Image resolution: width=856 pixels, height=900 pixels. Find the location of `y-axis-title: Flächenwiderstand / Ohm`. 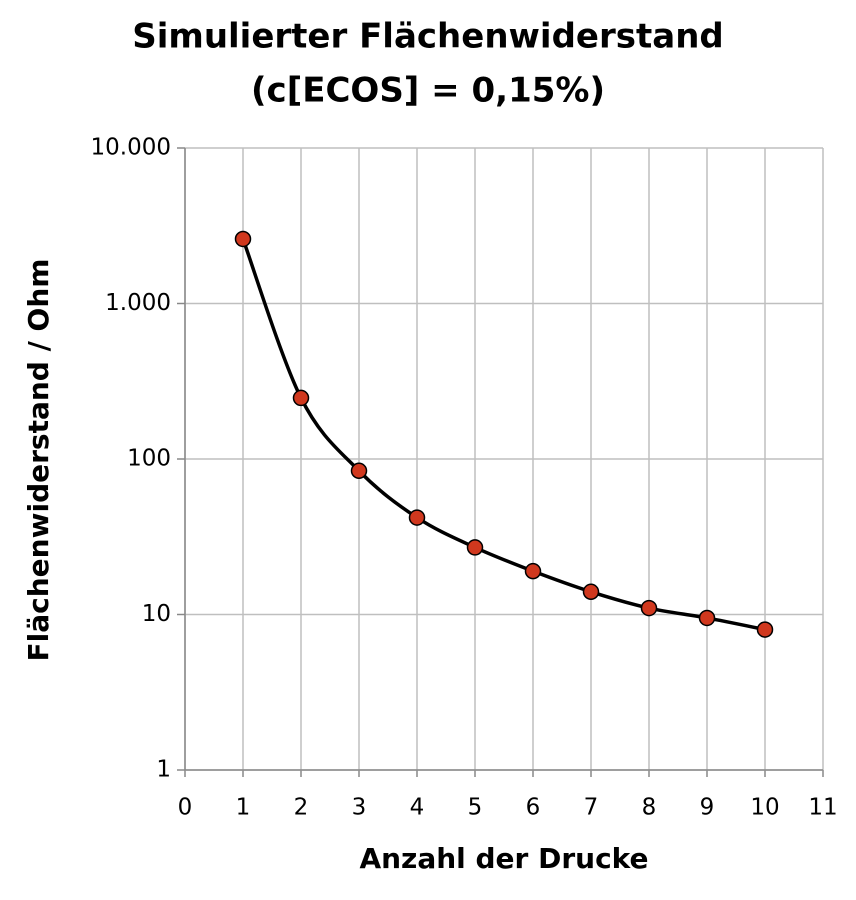

y-axis-title: Flächenwiderstand / Ohm is located at coordinates (38, 460).